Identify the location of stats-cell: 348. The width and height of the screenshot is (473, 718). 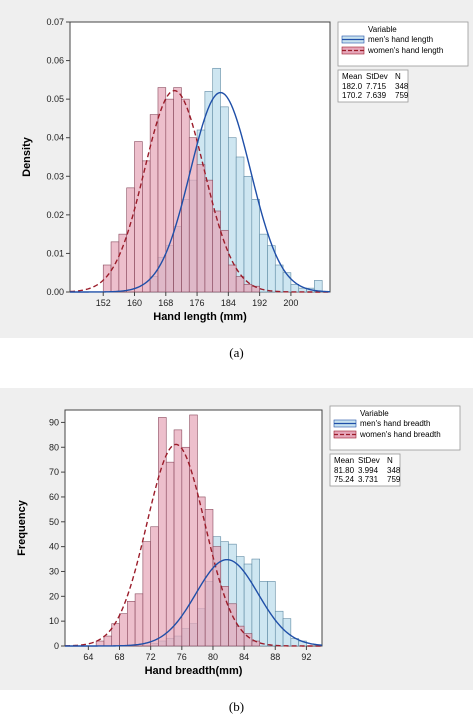
(394, 470).